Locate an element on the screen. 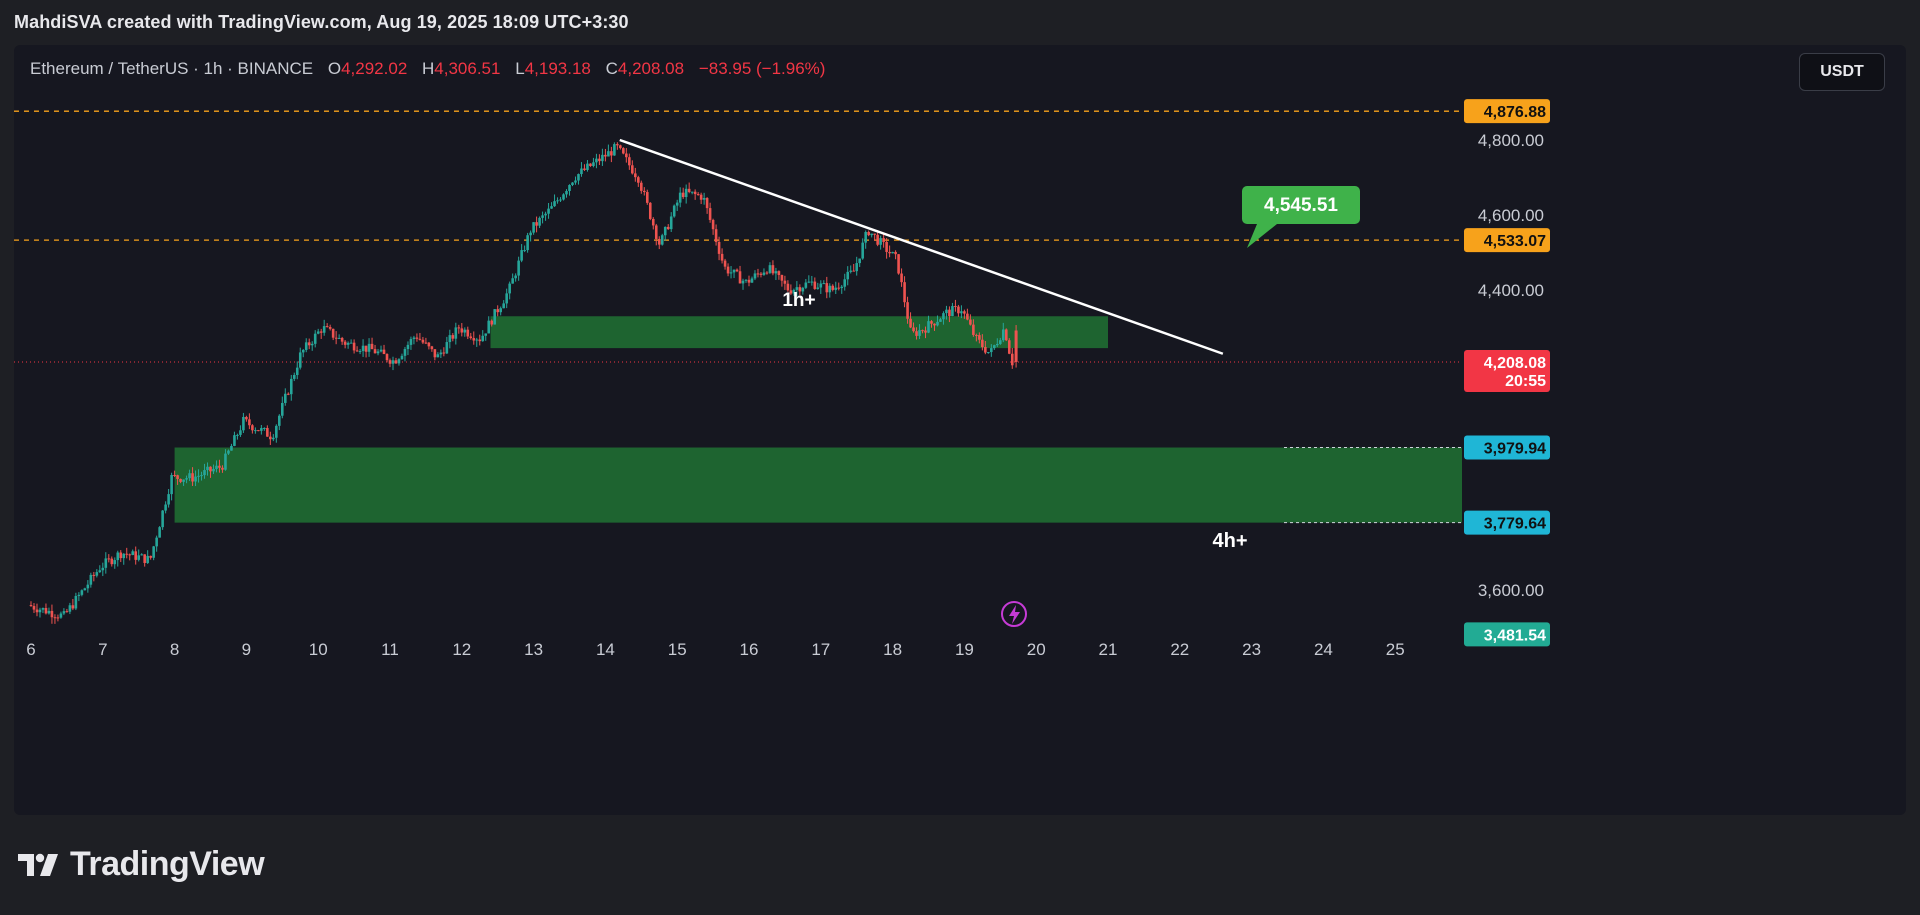 This screenshot has width=1920, height=915. tradingview-logo: TradingView is located at coordinates (141, 864).